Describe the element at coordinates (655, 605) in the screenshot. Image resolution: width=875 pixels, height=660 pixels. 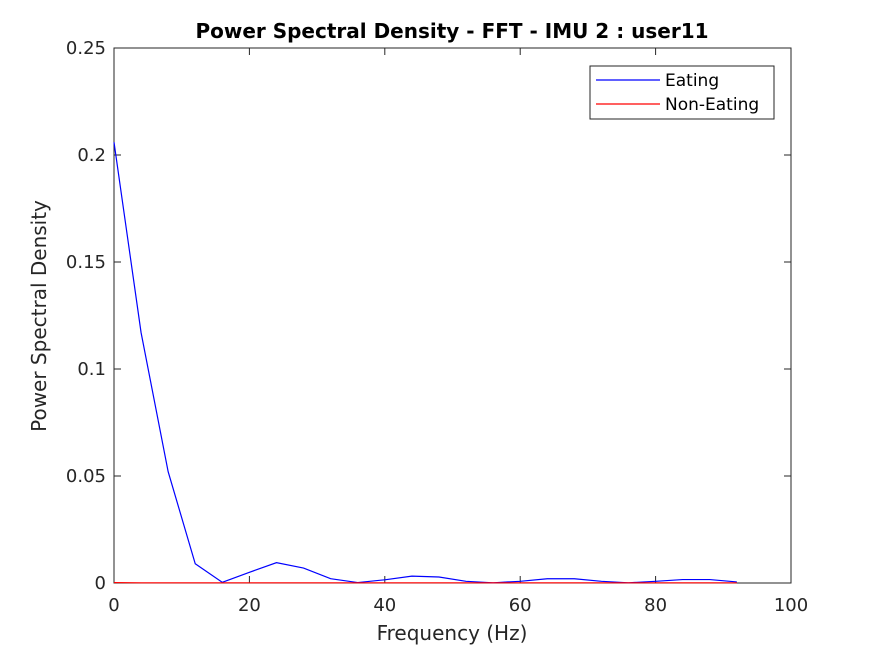
I see `x-tick-label: 80` at that location.